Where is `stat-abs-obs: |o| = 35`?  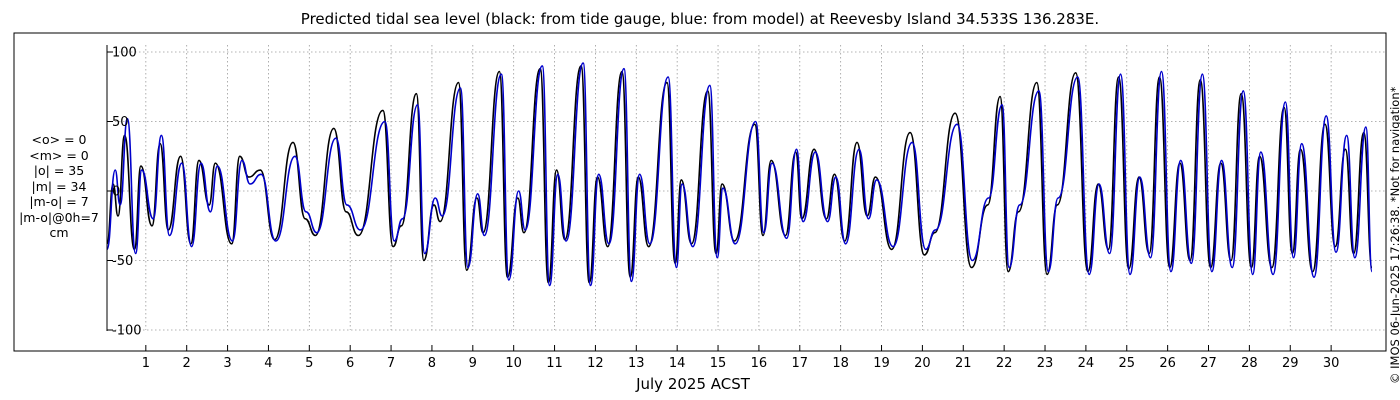
stat-abs-obs: |o| = 35 is located at coordinates (59, 170).